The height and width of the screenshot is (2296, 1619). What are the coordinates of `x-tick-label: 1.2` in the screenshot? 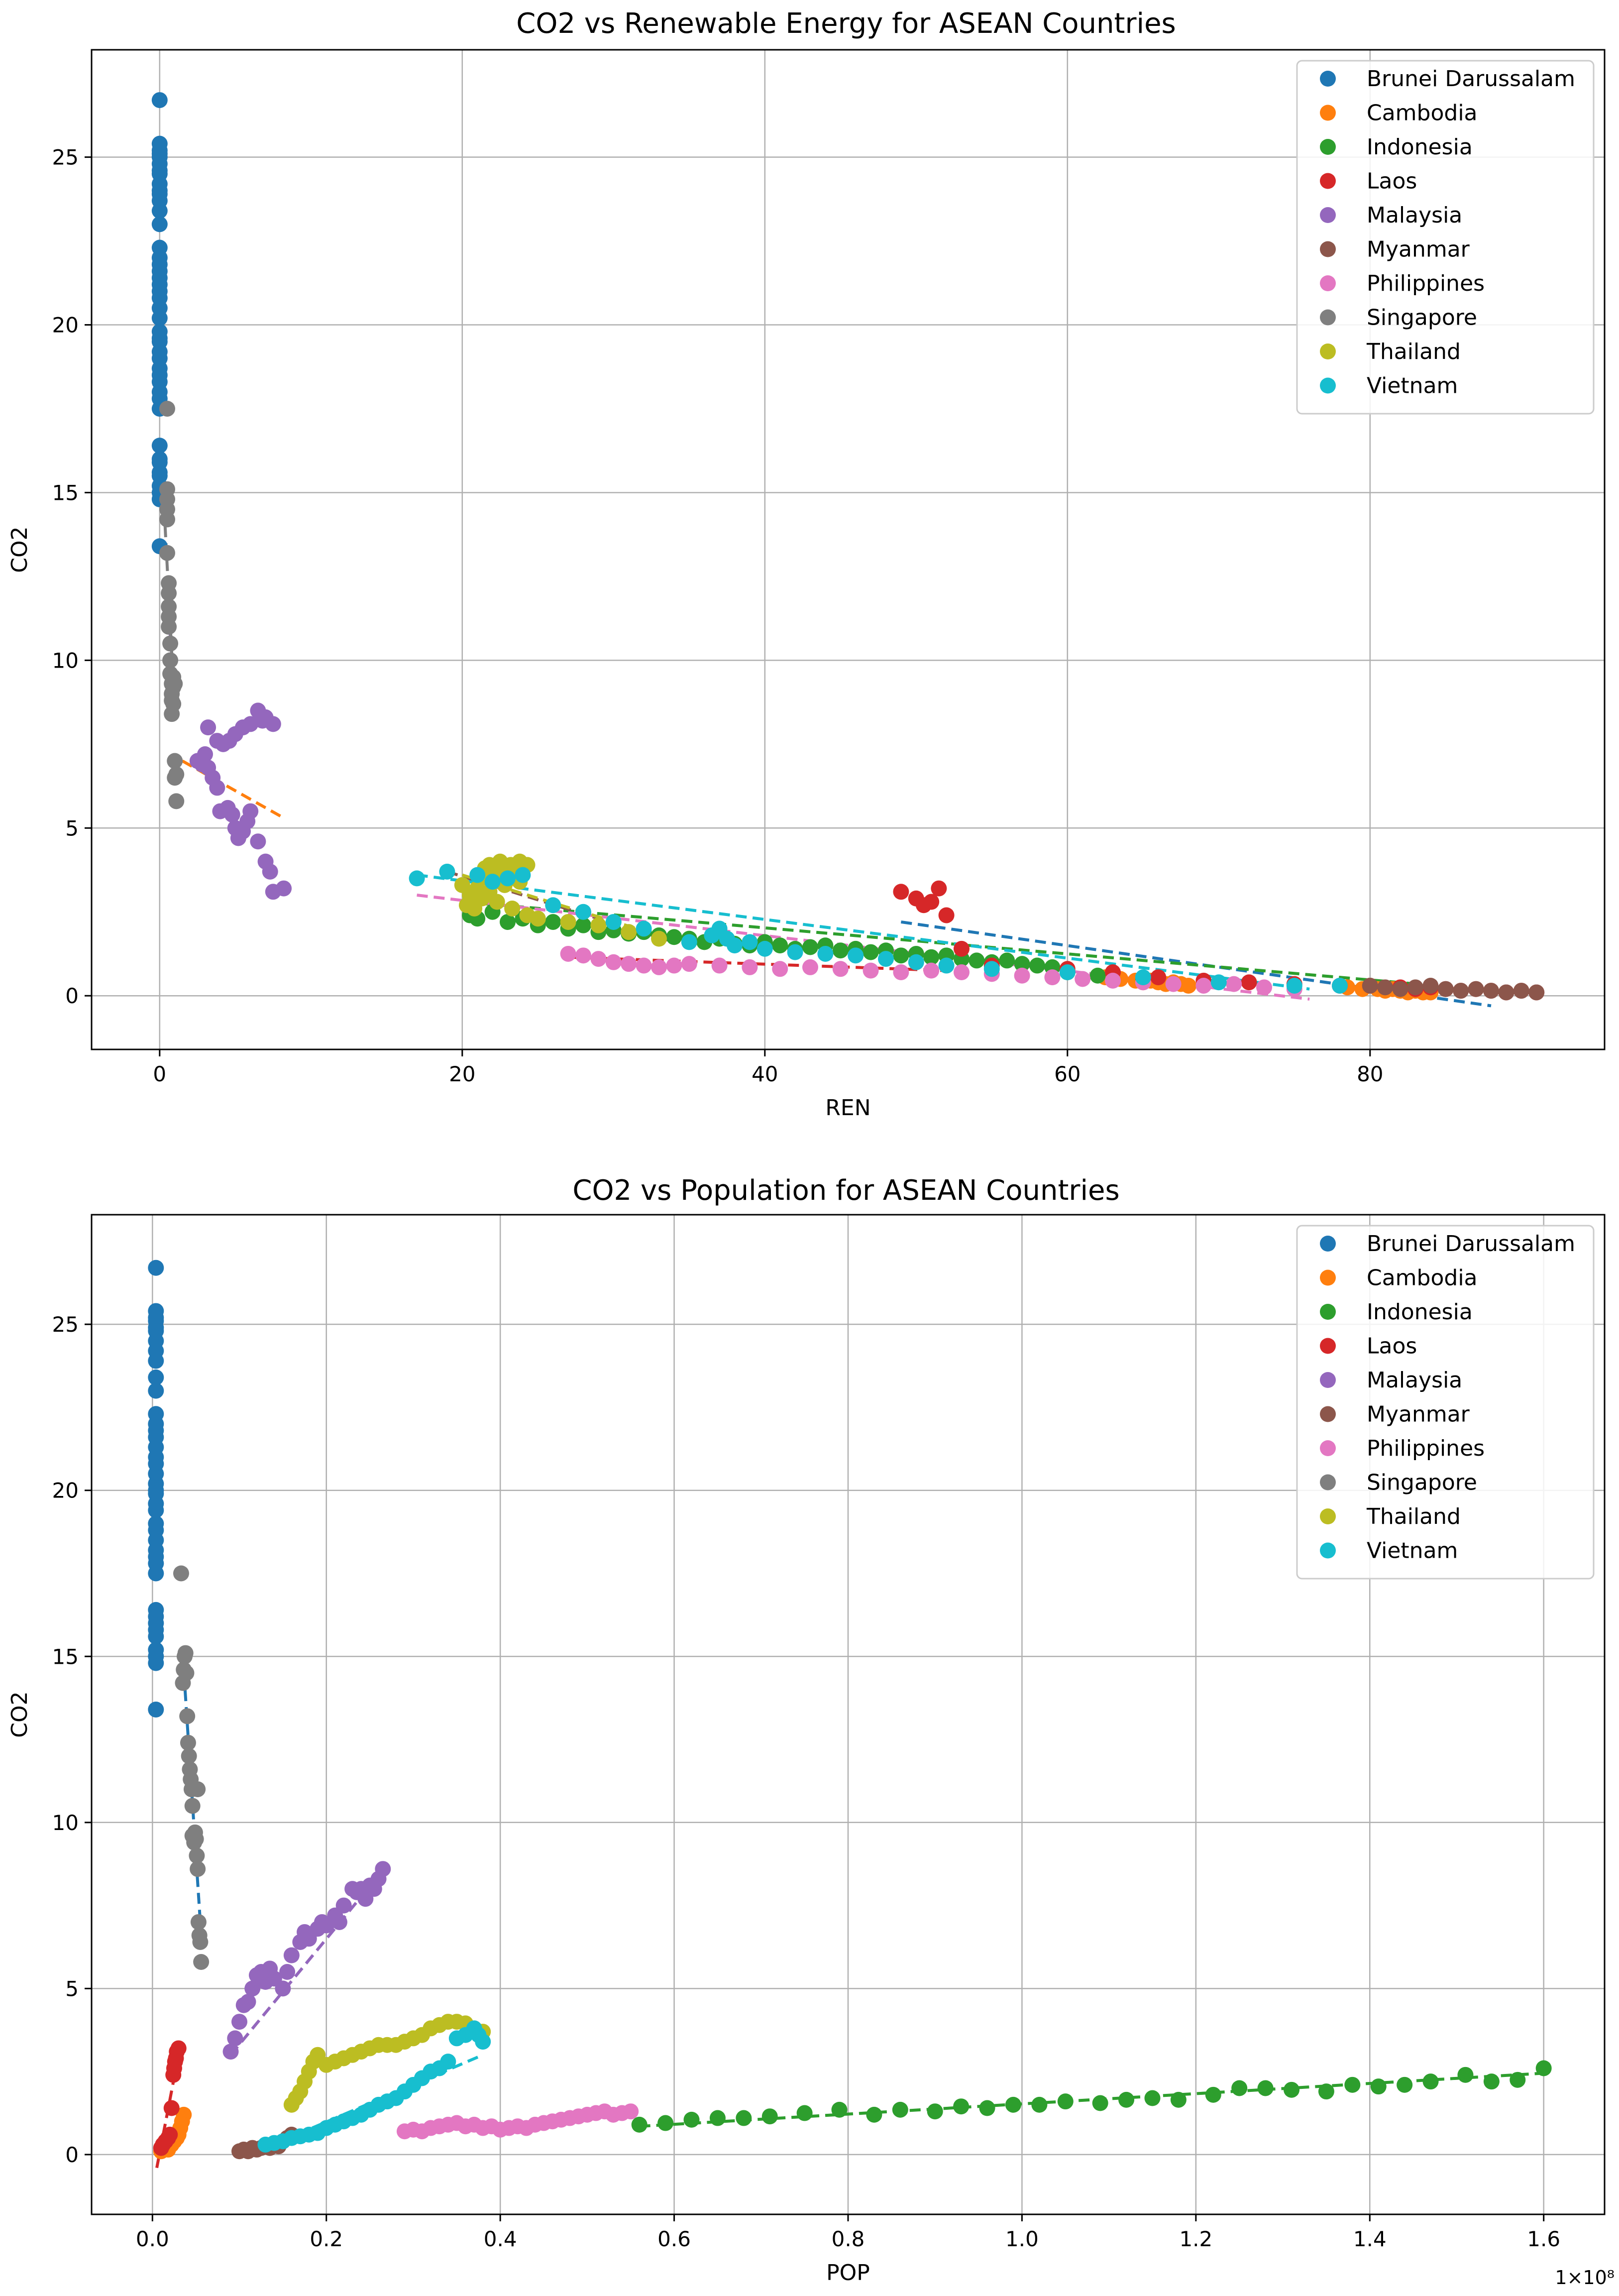 It's located at (1195, 2239).